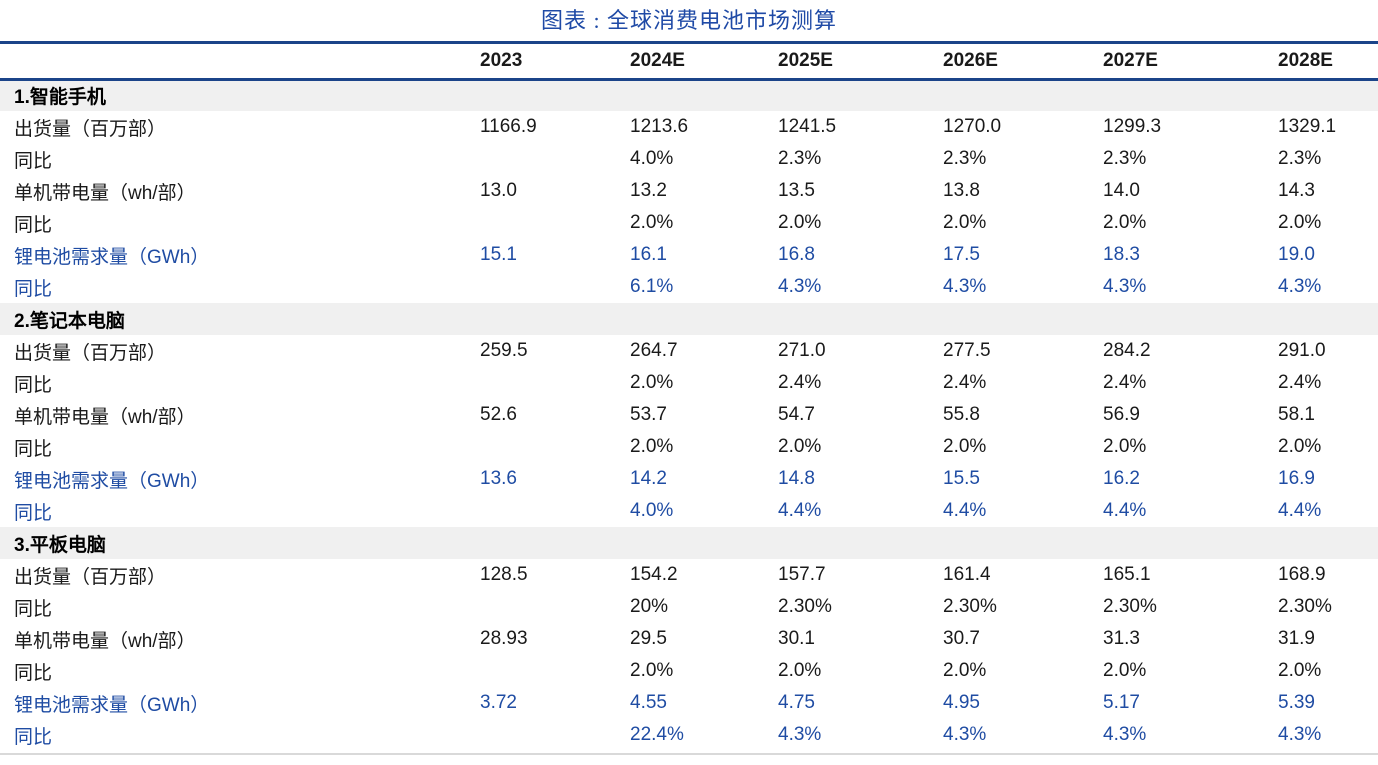 The image size is (1378, 765). What do you see at coordinates (648, 414) in the screenshot?
I see `cell-value: 53.7` at bounding box center [648, 414].